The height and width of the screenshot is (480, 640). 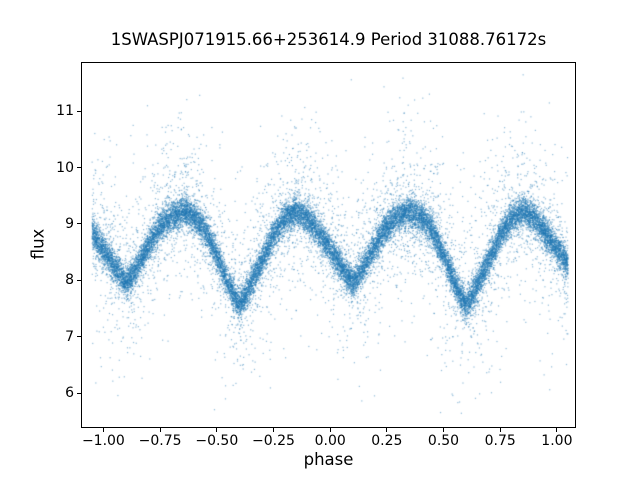 What do you see at coordinates (65, 167) in the screenshot?
I see `y-tick-label: 10` at bounding box center [65, 167].